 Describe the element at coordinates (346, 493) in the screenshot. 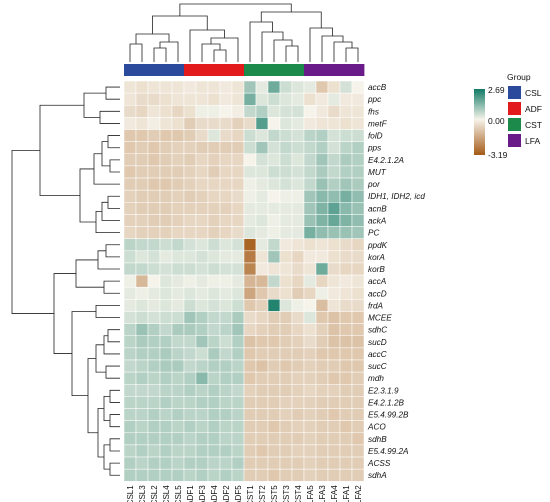

I see `column-label: LFA1` at that location.